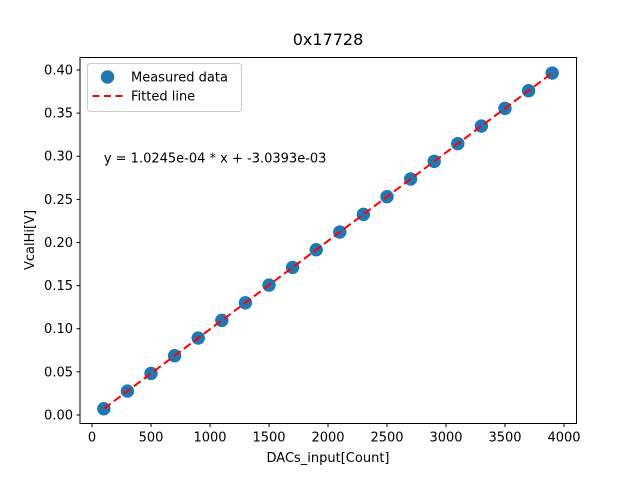 The height and width of the screenshot is (480, 640). I want to click on x-tick-label: 1500, so click(268, 438).